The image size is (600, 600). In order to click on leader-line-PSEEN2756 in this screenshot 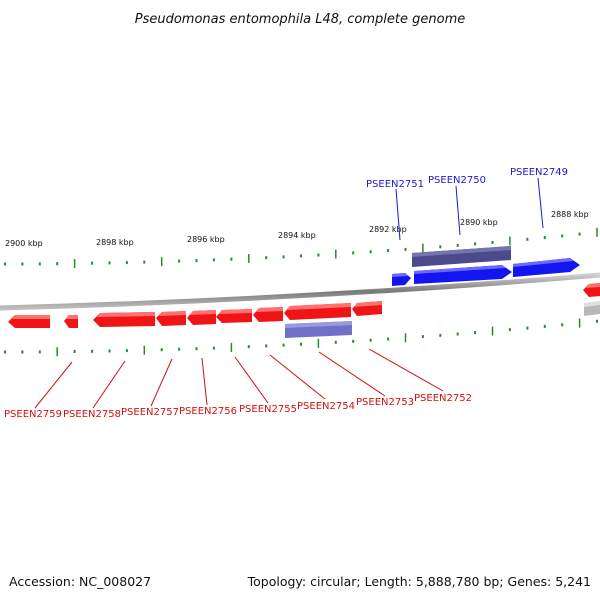, I will do `click(204, 381)`.